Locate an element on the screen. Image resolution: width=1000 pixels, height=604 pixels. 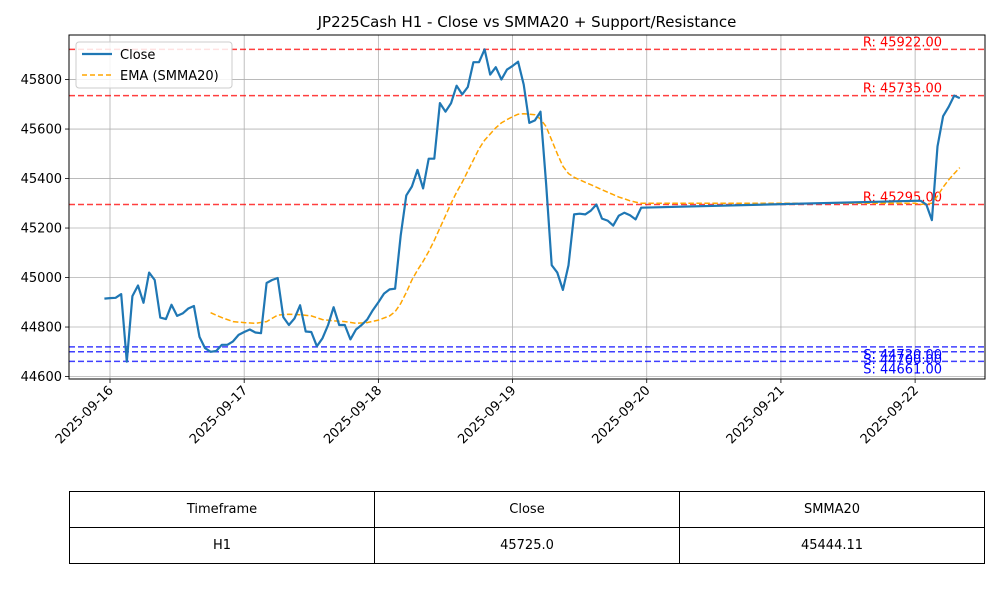
y-tick-label: 45400 is located at coordinates (41, 179).